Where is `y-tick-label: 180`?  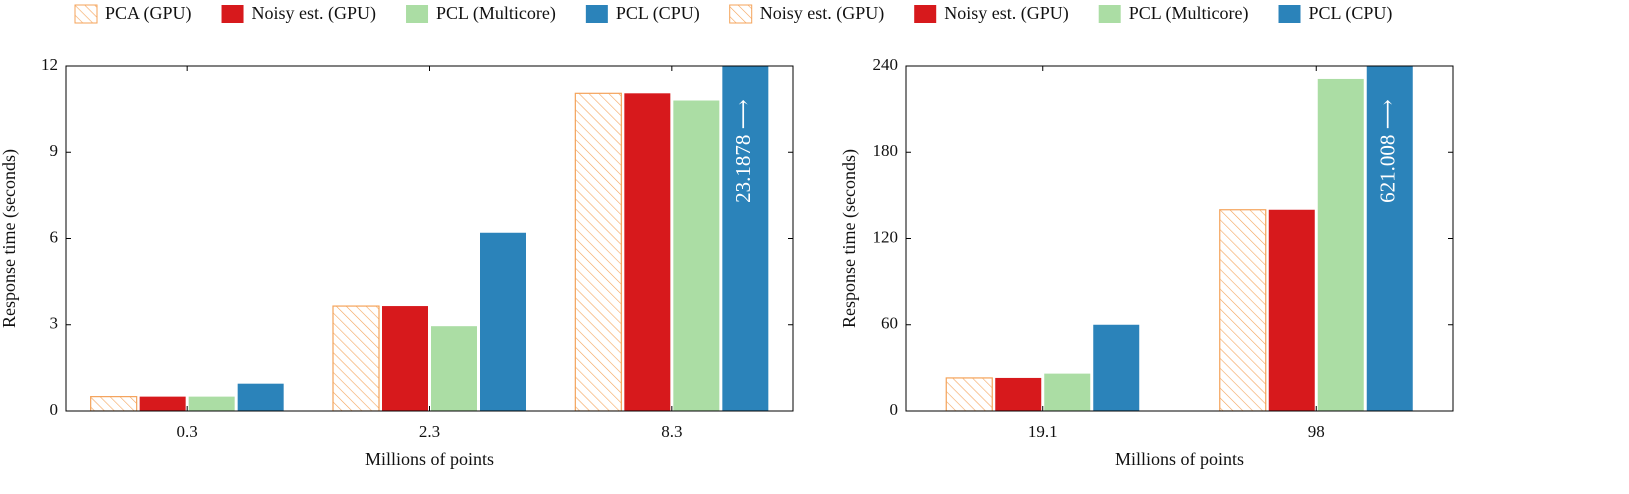 y-tick-label: 180 is located at coordinates (886, 150).